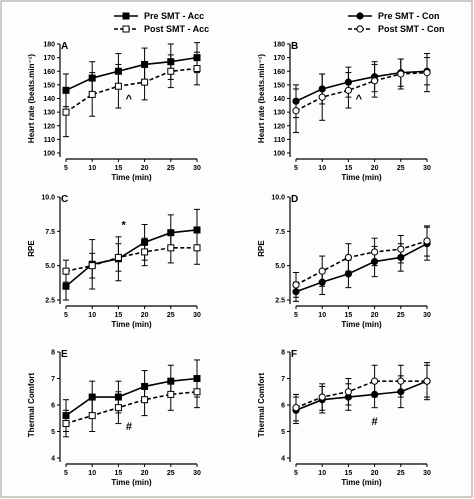 Image resolution: width=474 pixels, height=499 pixels. What do you see at coordinates (48, 198) in the screenshot?
I see `y-tick-label-C-3: 10.0` at bounding box center [48, 198].